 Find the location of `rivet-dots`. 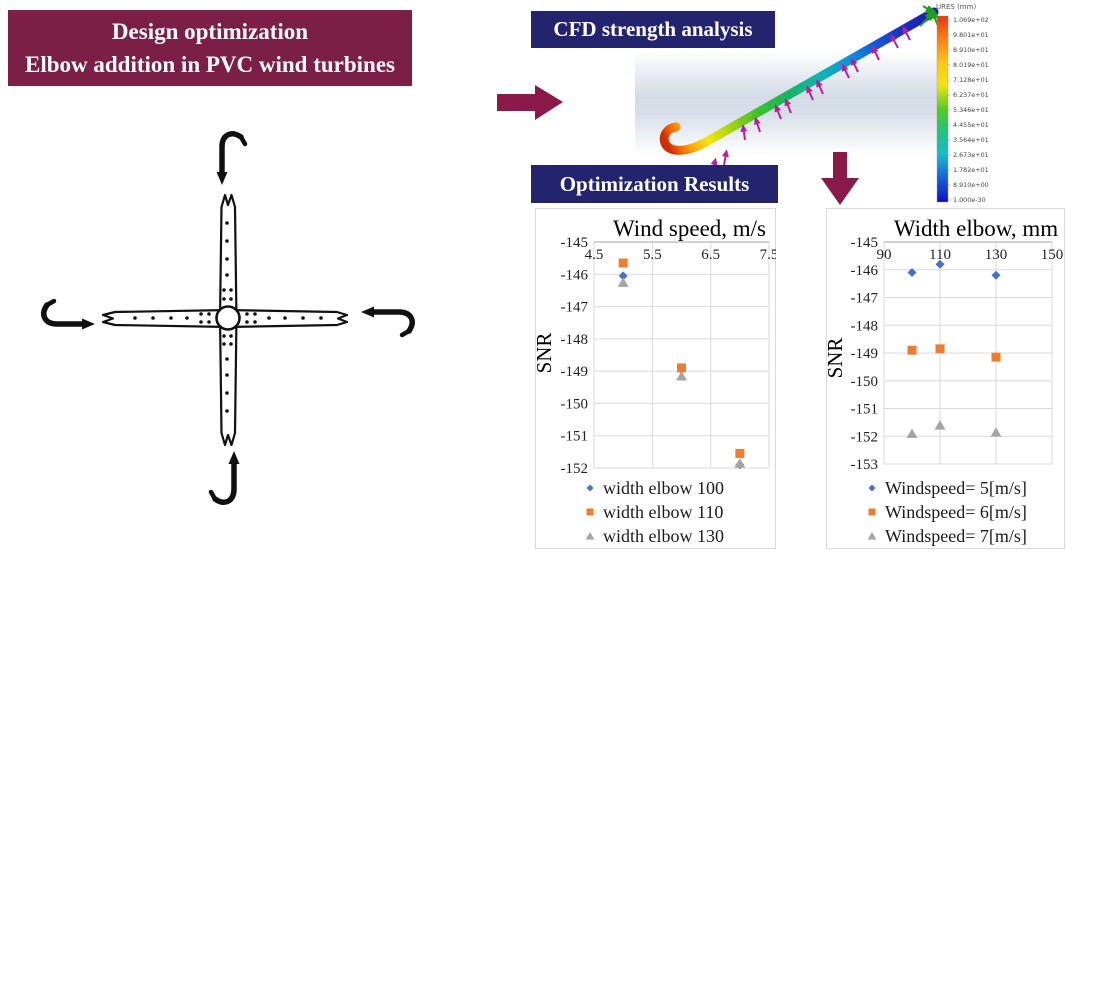

rivet-dots is located at coordinates (228, 317).